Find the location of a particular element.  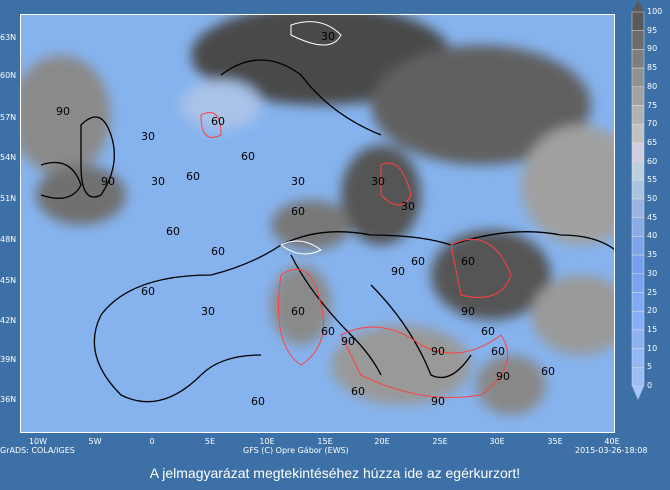

lon-label: 15E is located at coordinates (325, 441).